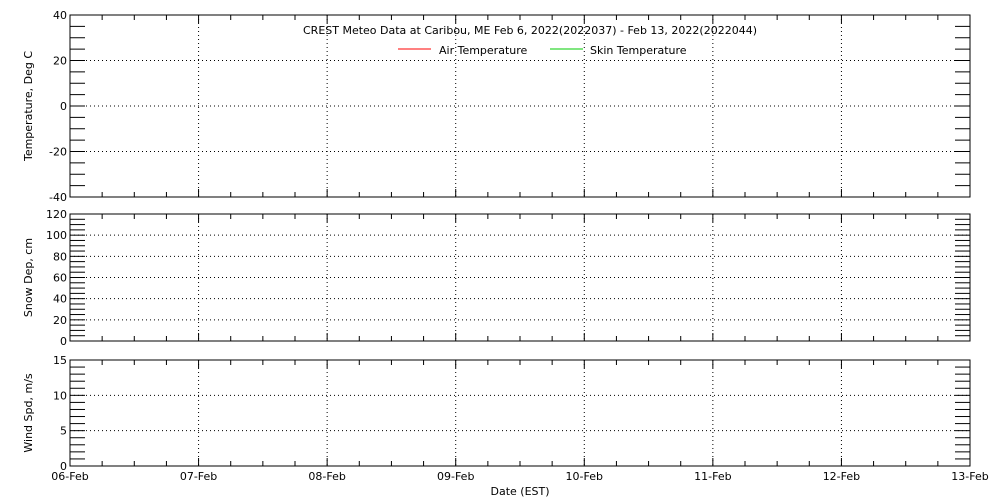 The height and width of the screenshot is (500, 1000). I want to click on x-tick-label: 12-Feb, so click(841, 476).